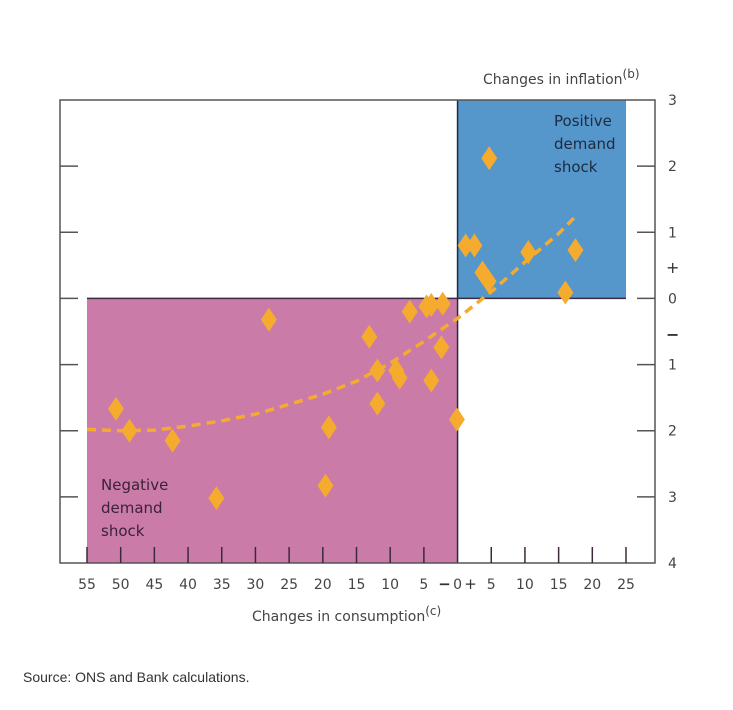 Image resolution: width=733 pixels, height=710 pixels. I want to click on x-tick-label: 30, so click(256, 585).